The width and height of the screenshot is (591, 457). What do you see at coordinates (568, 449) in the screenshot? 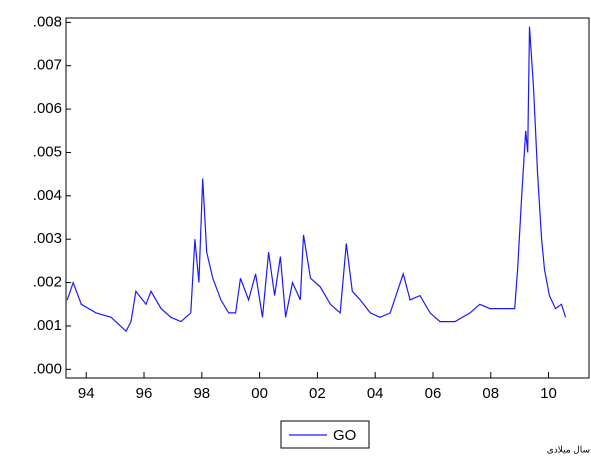
I see `x-axis-label: سال میلادی` at bounding box center [568, 449].